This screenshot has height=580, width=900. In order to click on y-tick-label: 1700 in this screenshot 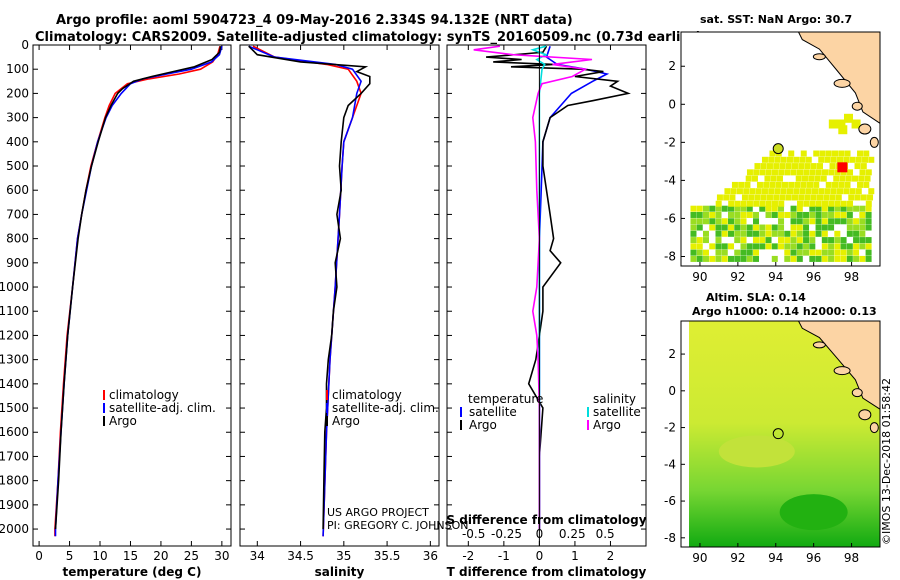, I will do `click(14, 456)`.